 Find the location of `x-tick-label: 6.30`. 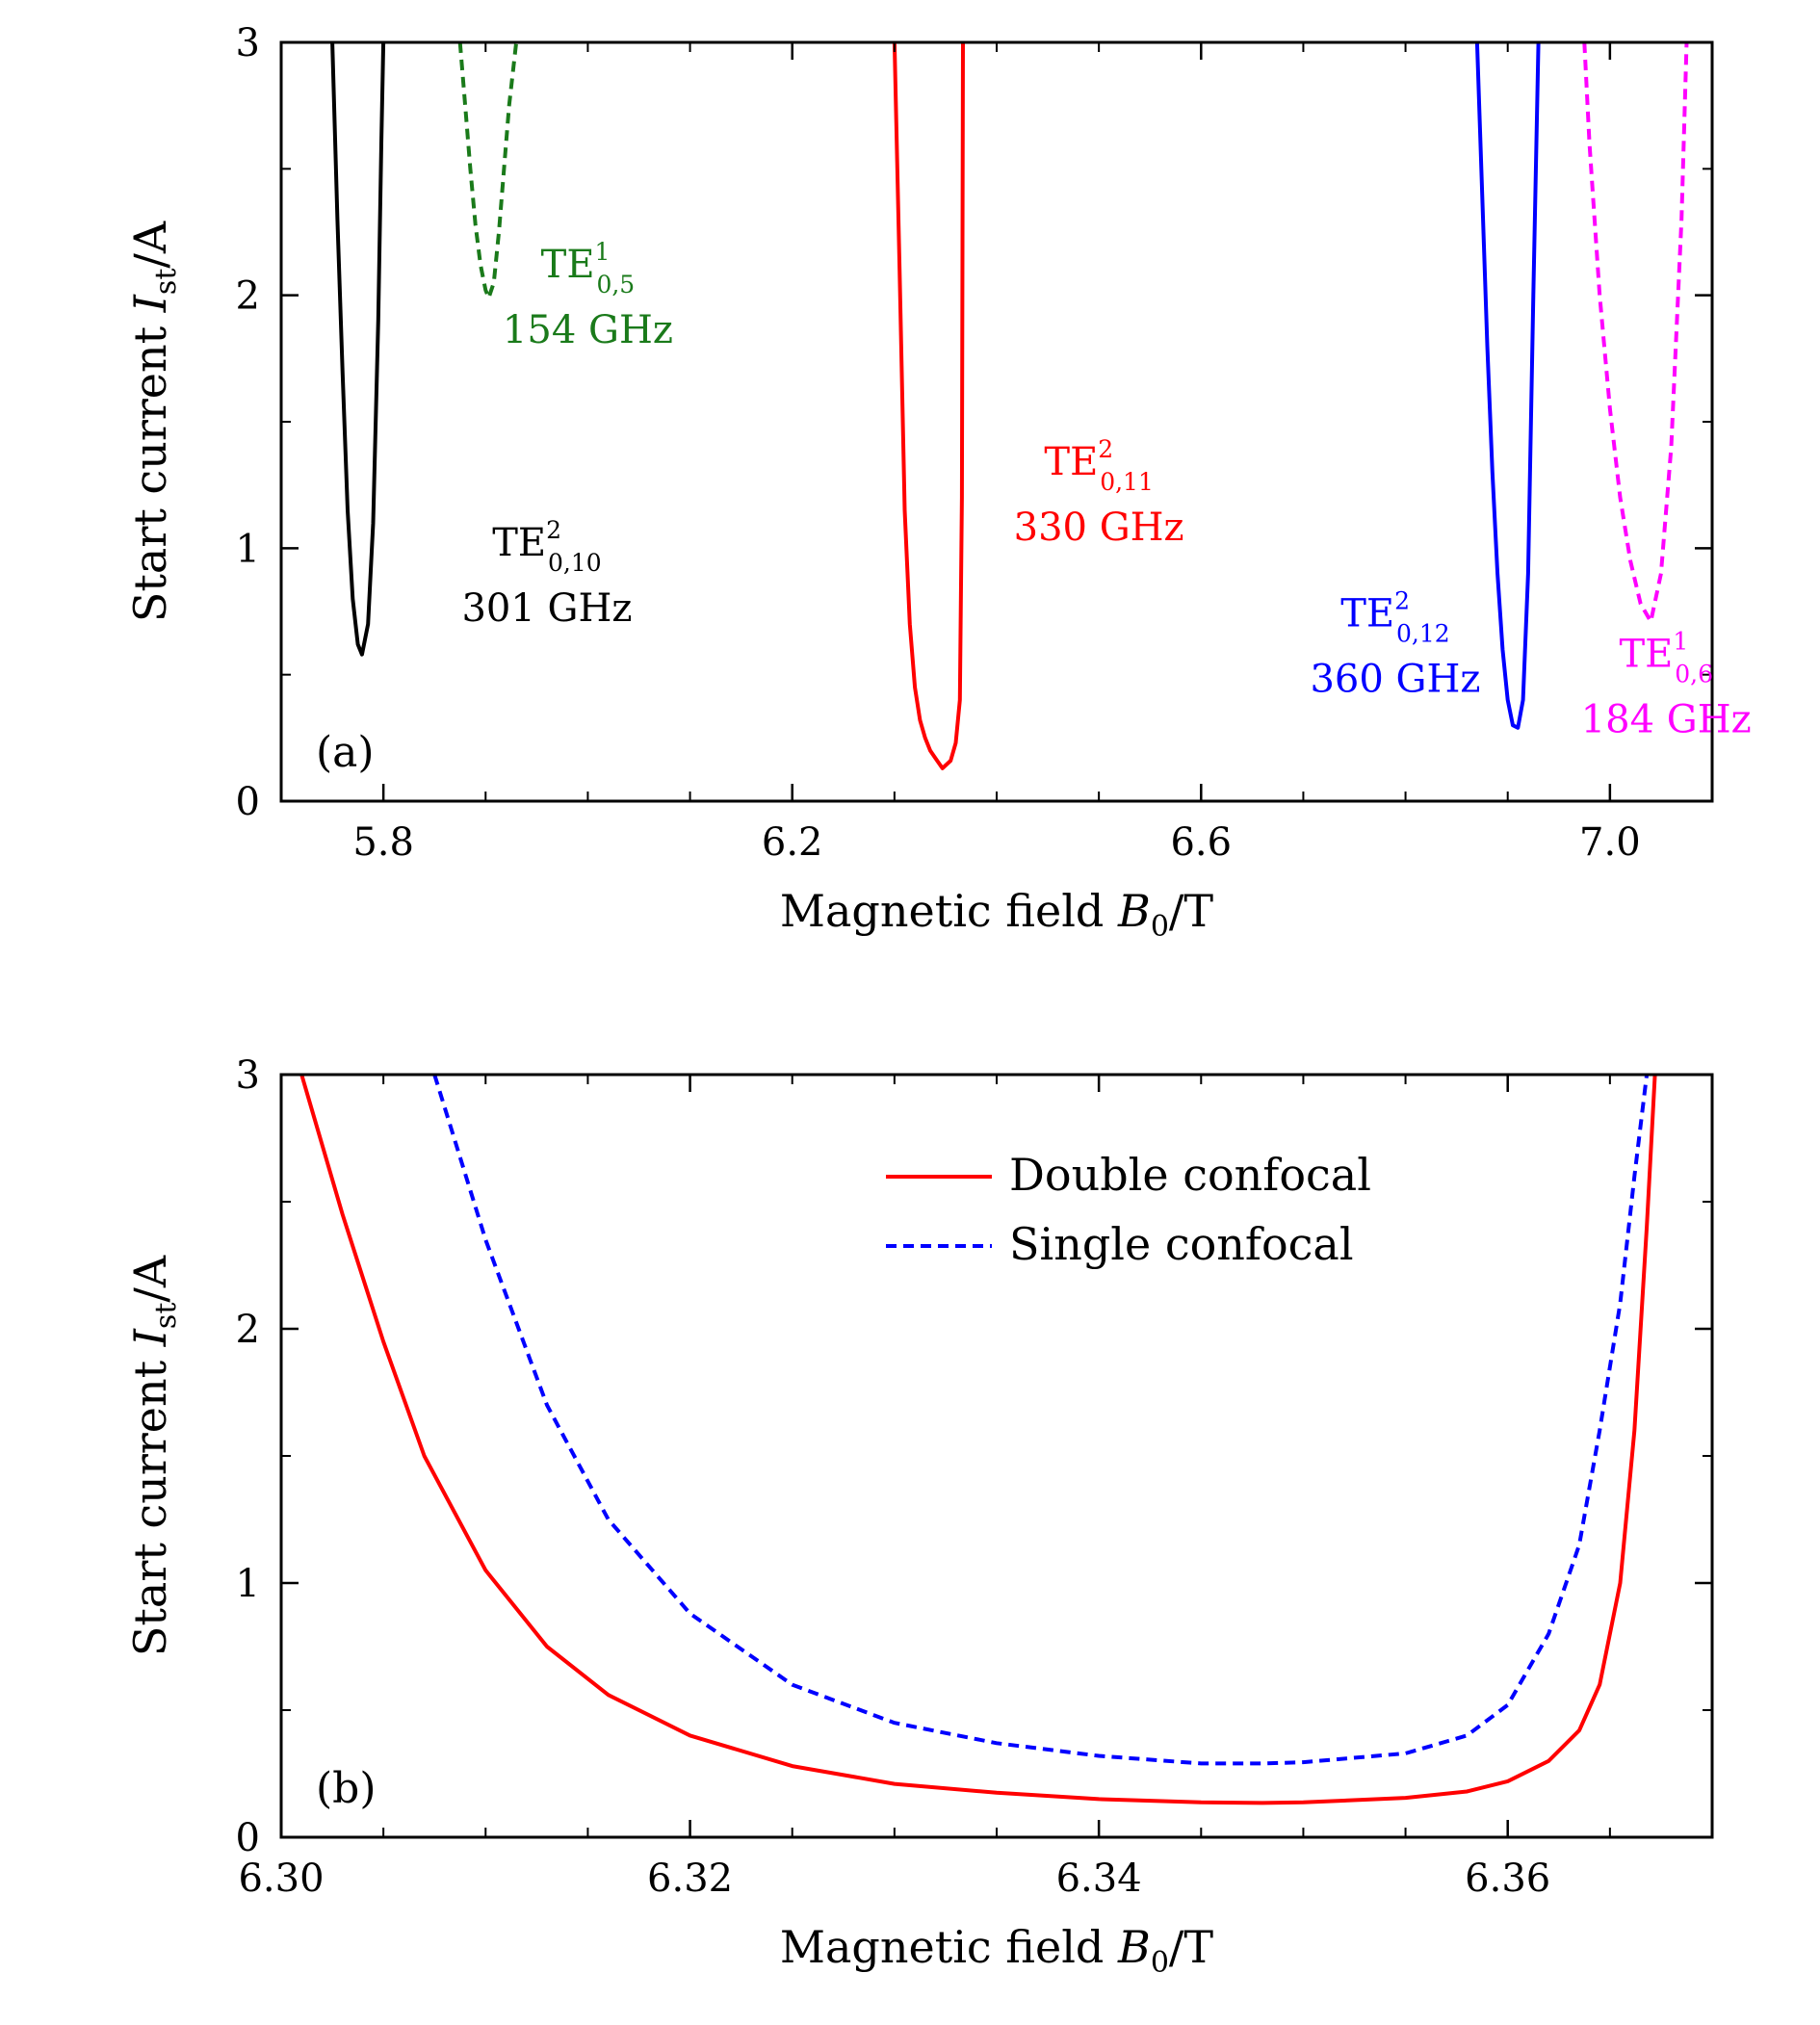

x-tick-label: 6.30 is located at coordinates (281, 1879).